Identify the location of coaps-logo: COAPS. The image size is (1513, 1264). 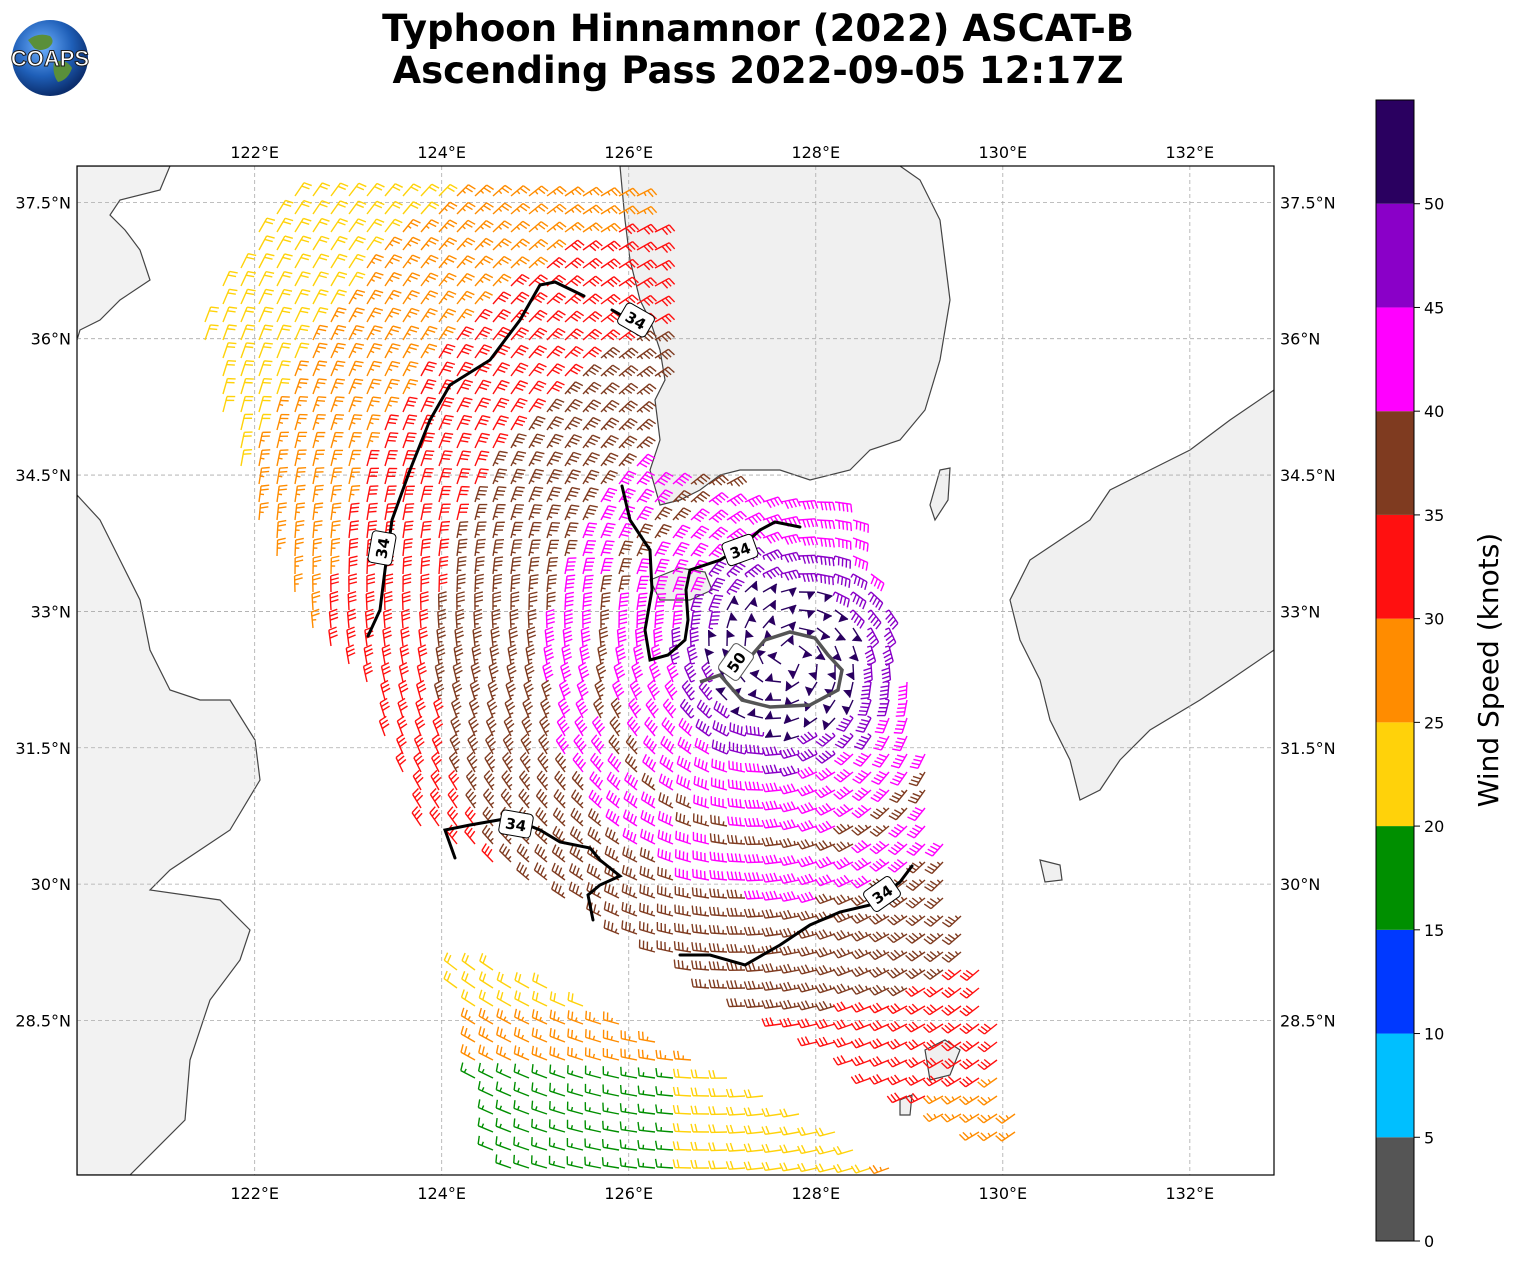
(50, 58).